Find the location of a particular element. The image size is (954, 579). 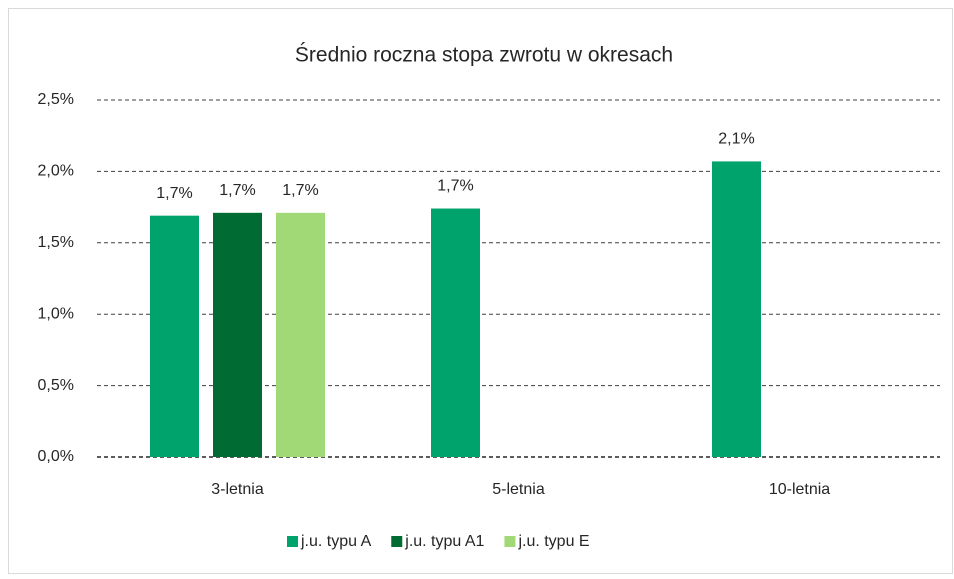

x-tick-label: 3-letnia is located at coordinates (237, 489).